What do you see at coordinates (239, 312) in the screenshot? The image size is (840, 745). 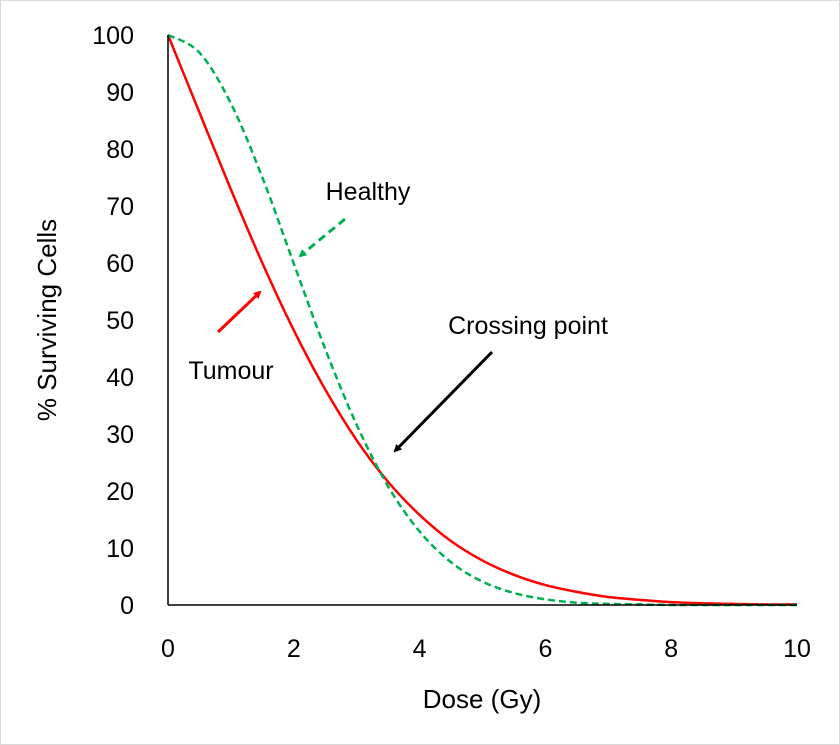 I see `tumour-arrow` at bounding box center [239, 312].